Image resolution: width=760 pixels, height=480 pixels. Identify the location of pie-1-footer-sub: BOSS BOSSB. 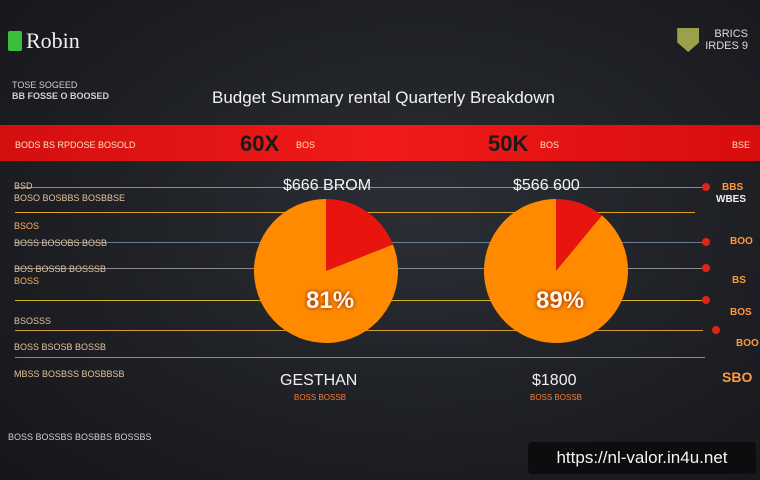
(320, 397).